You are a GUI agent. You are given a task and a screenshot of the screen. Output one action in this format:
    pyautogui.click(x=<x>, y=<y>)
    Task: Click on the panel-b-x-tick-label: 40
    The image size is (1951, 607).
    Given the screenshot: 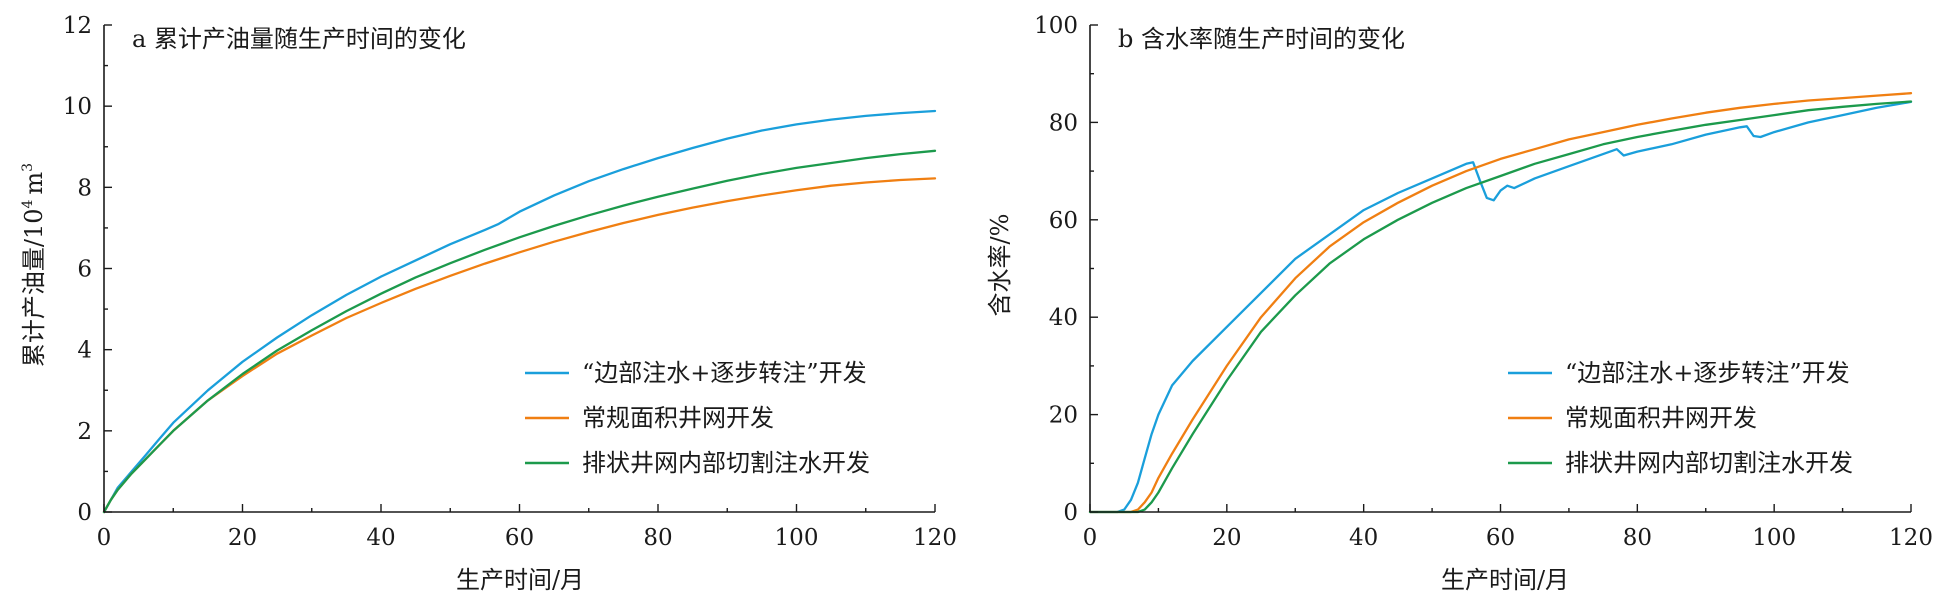 What is the action you would take?
    pyautogui.click(x=1363, y=538)
    